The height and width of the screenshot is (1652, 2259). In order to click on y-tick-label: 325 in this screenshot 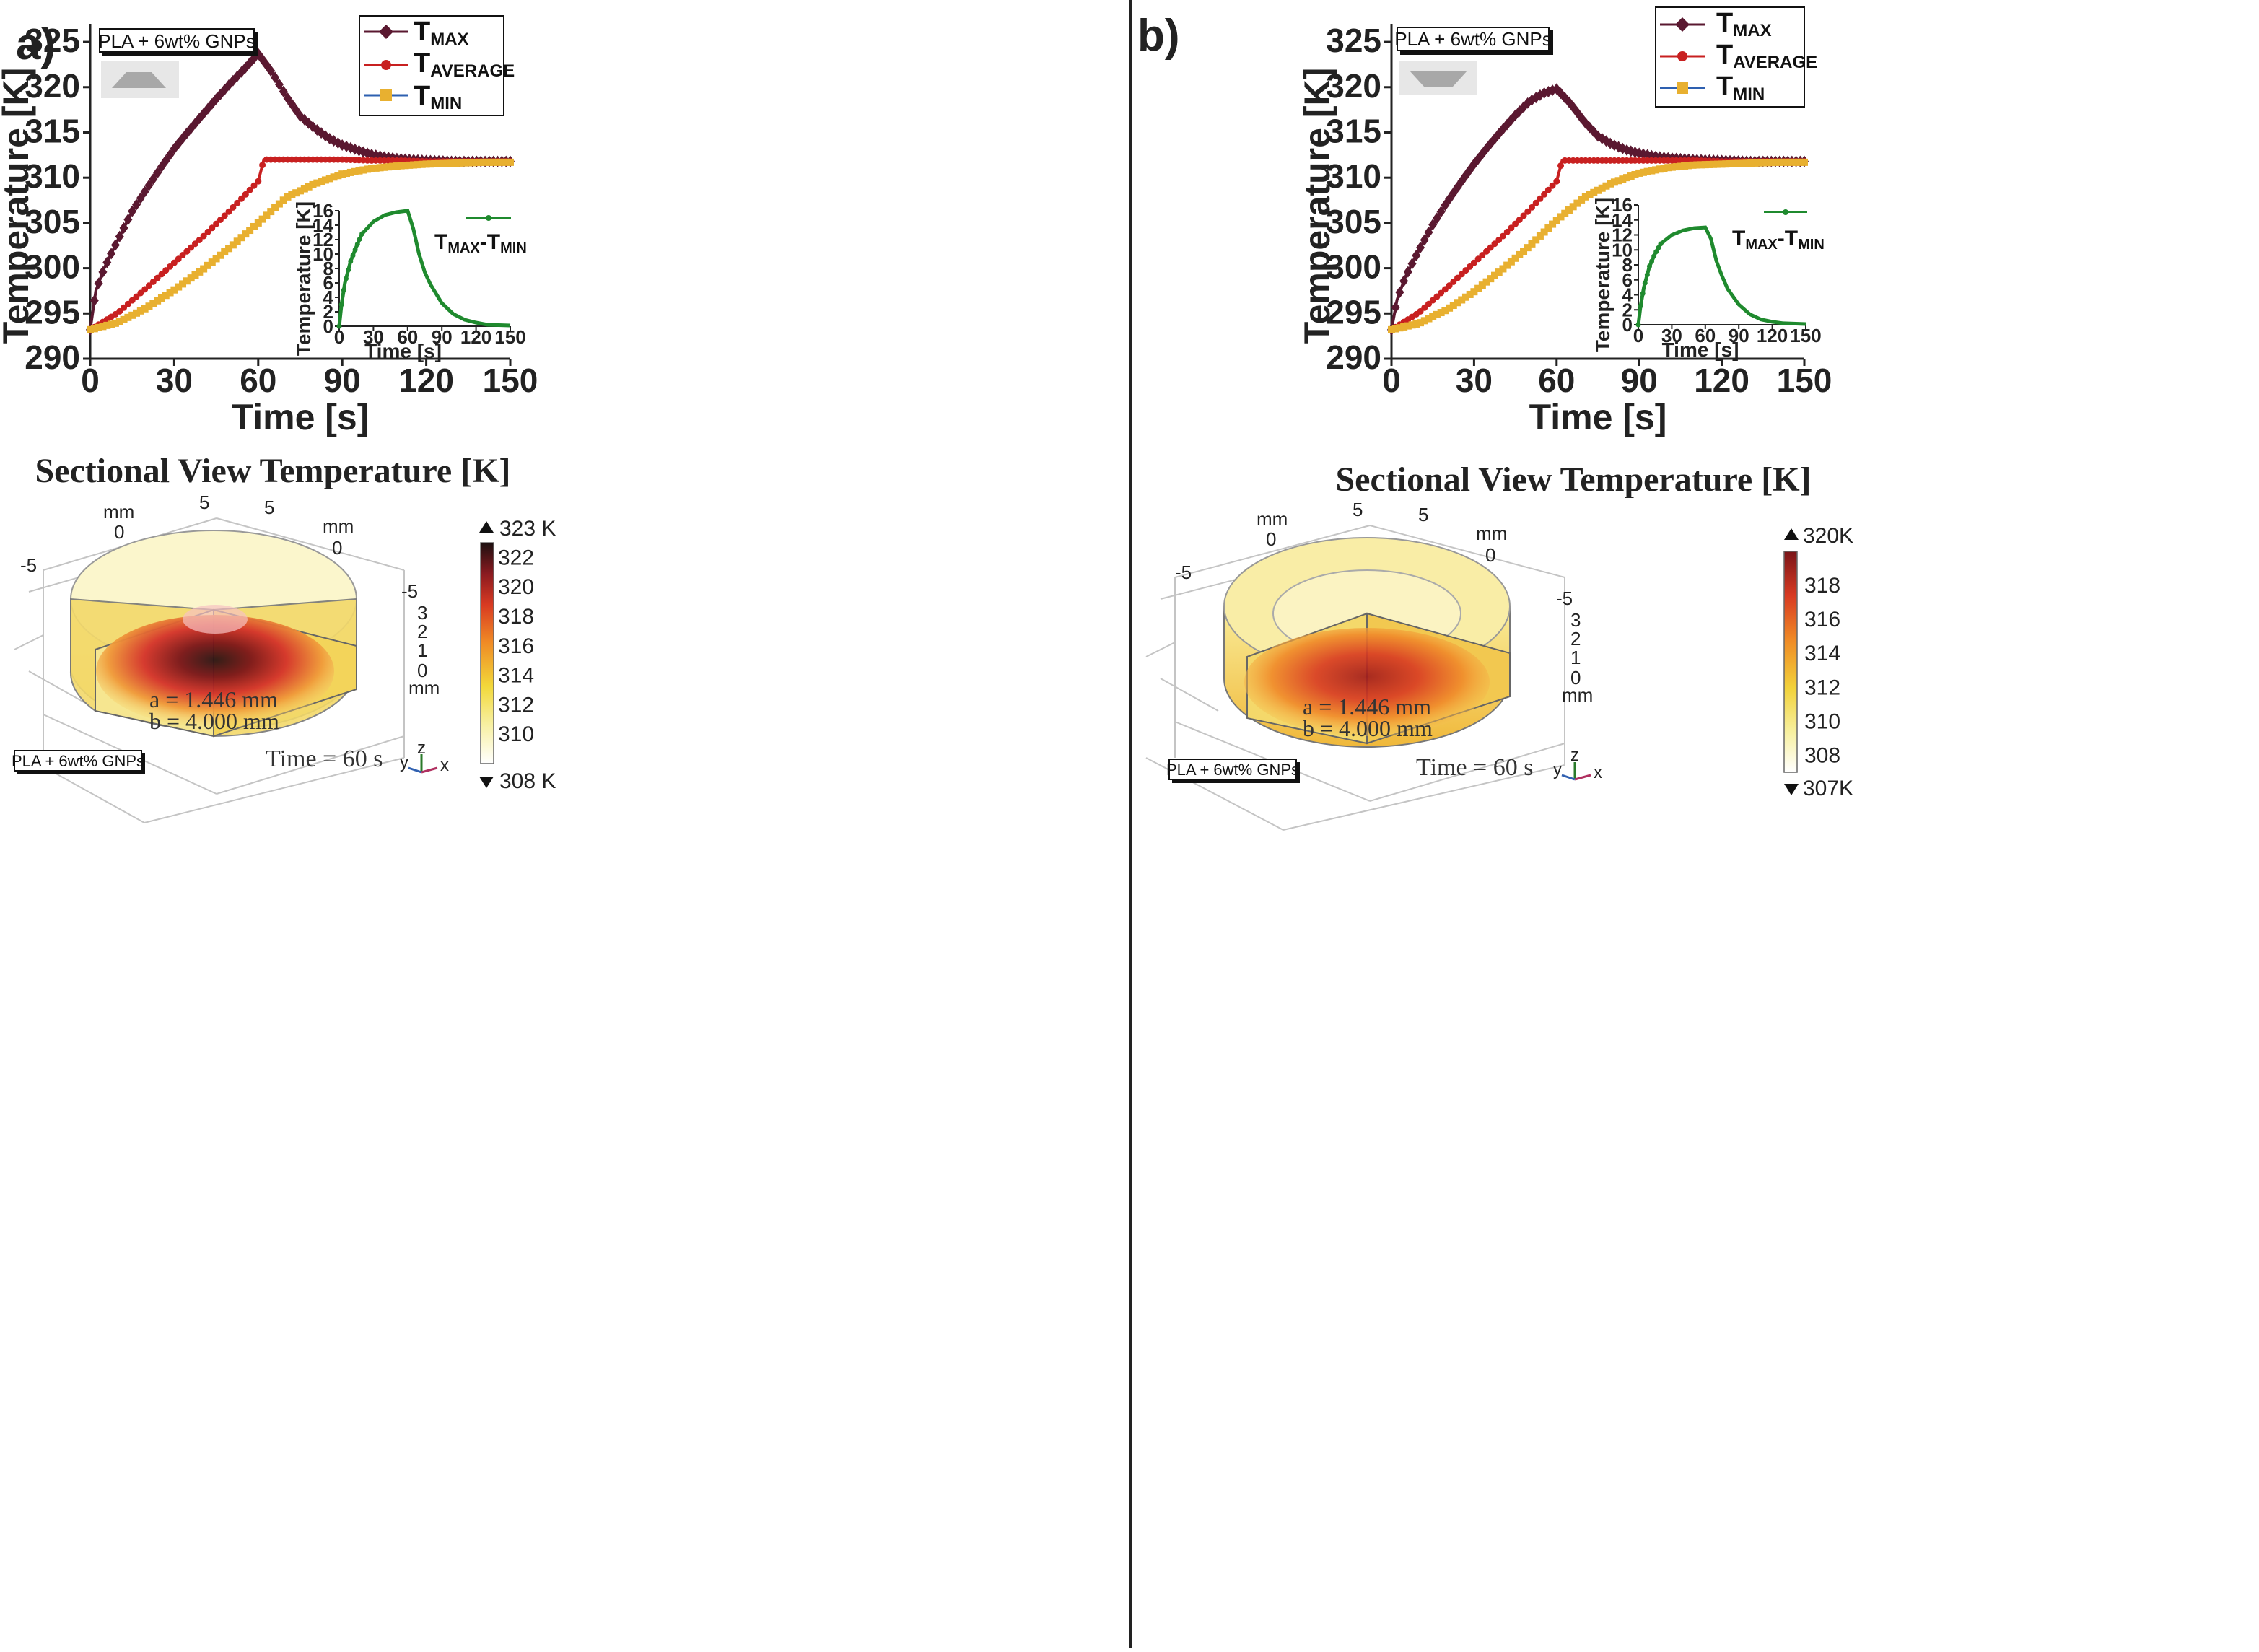, I will do `click(1353, 40)`.